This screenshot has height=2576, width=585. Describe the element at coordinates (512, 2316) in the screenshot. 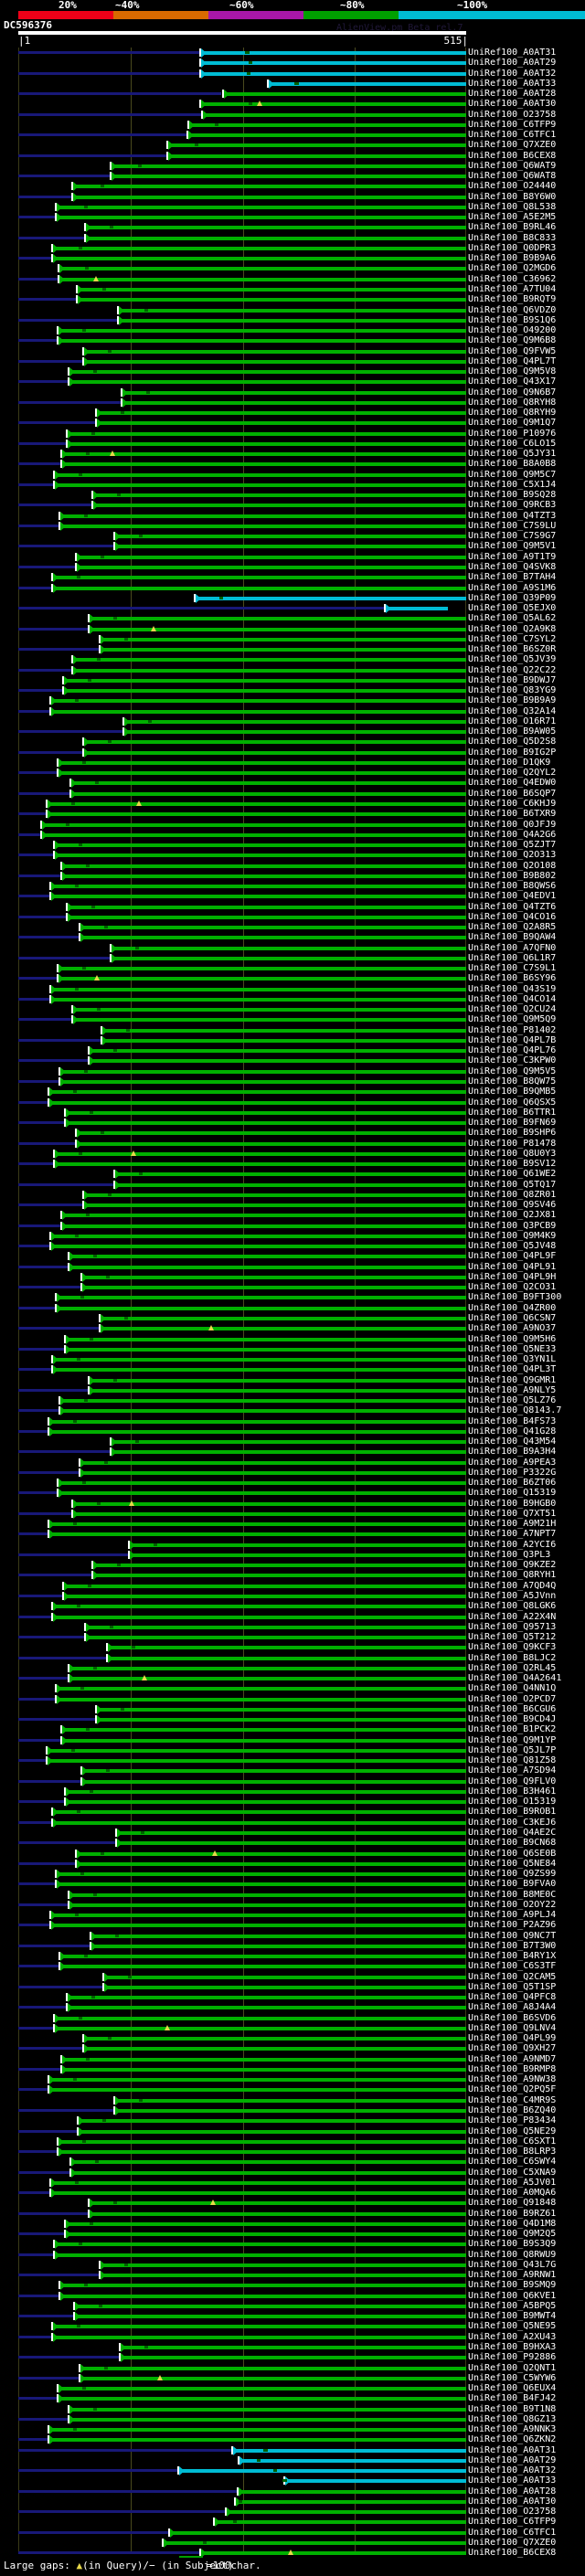

I see `hit-id-label: UniRef100_B9MWT4` at that location.